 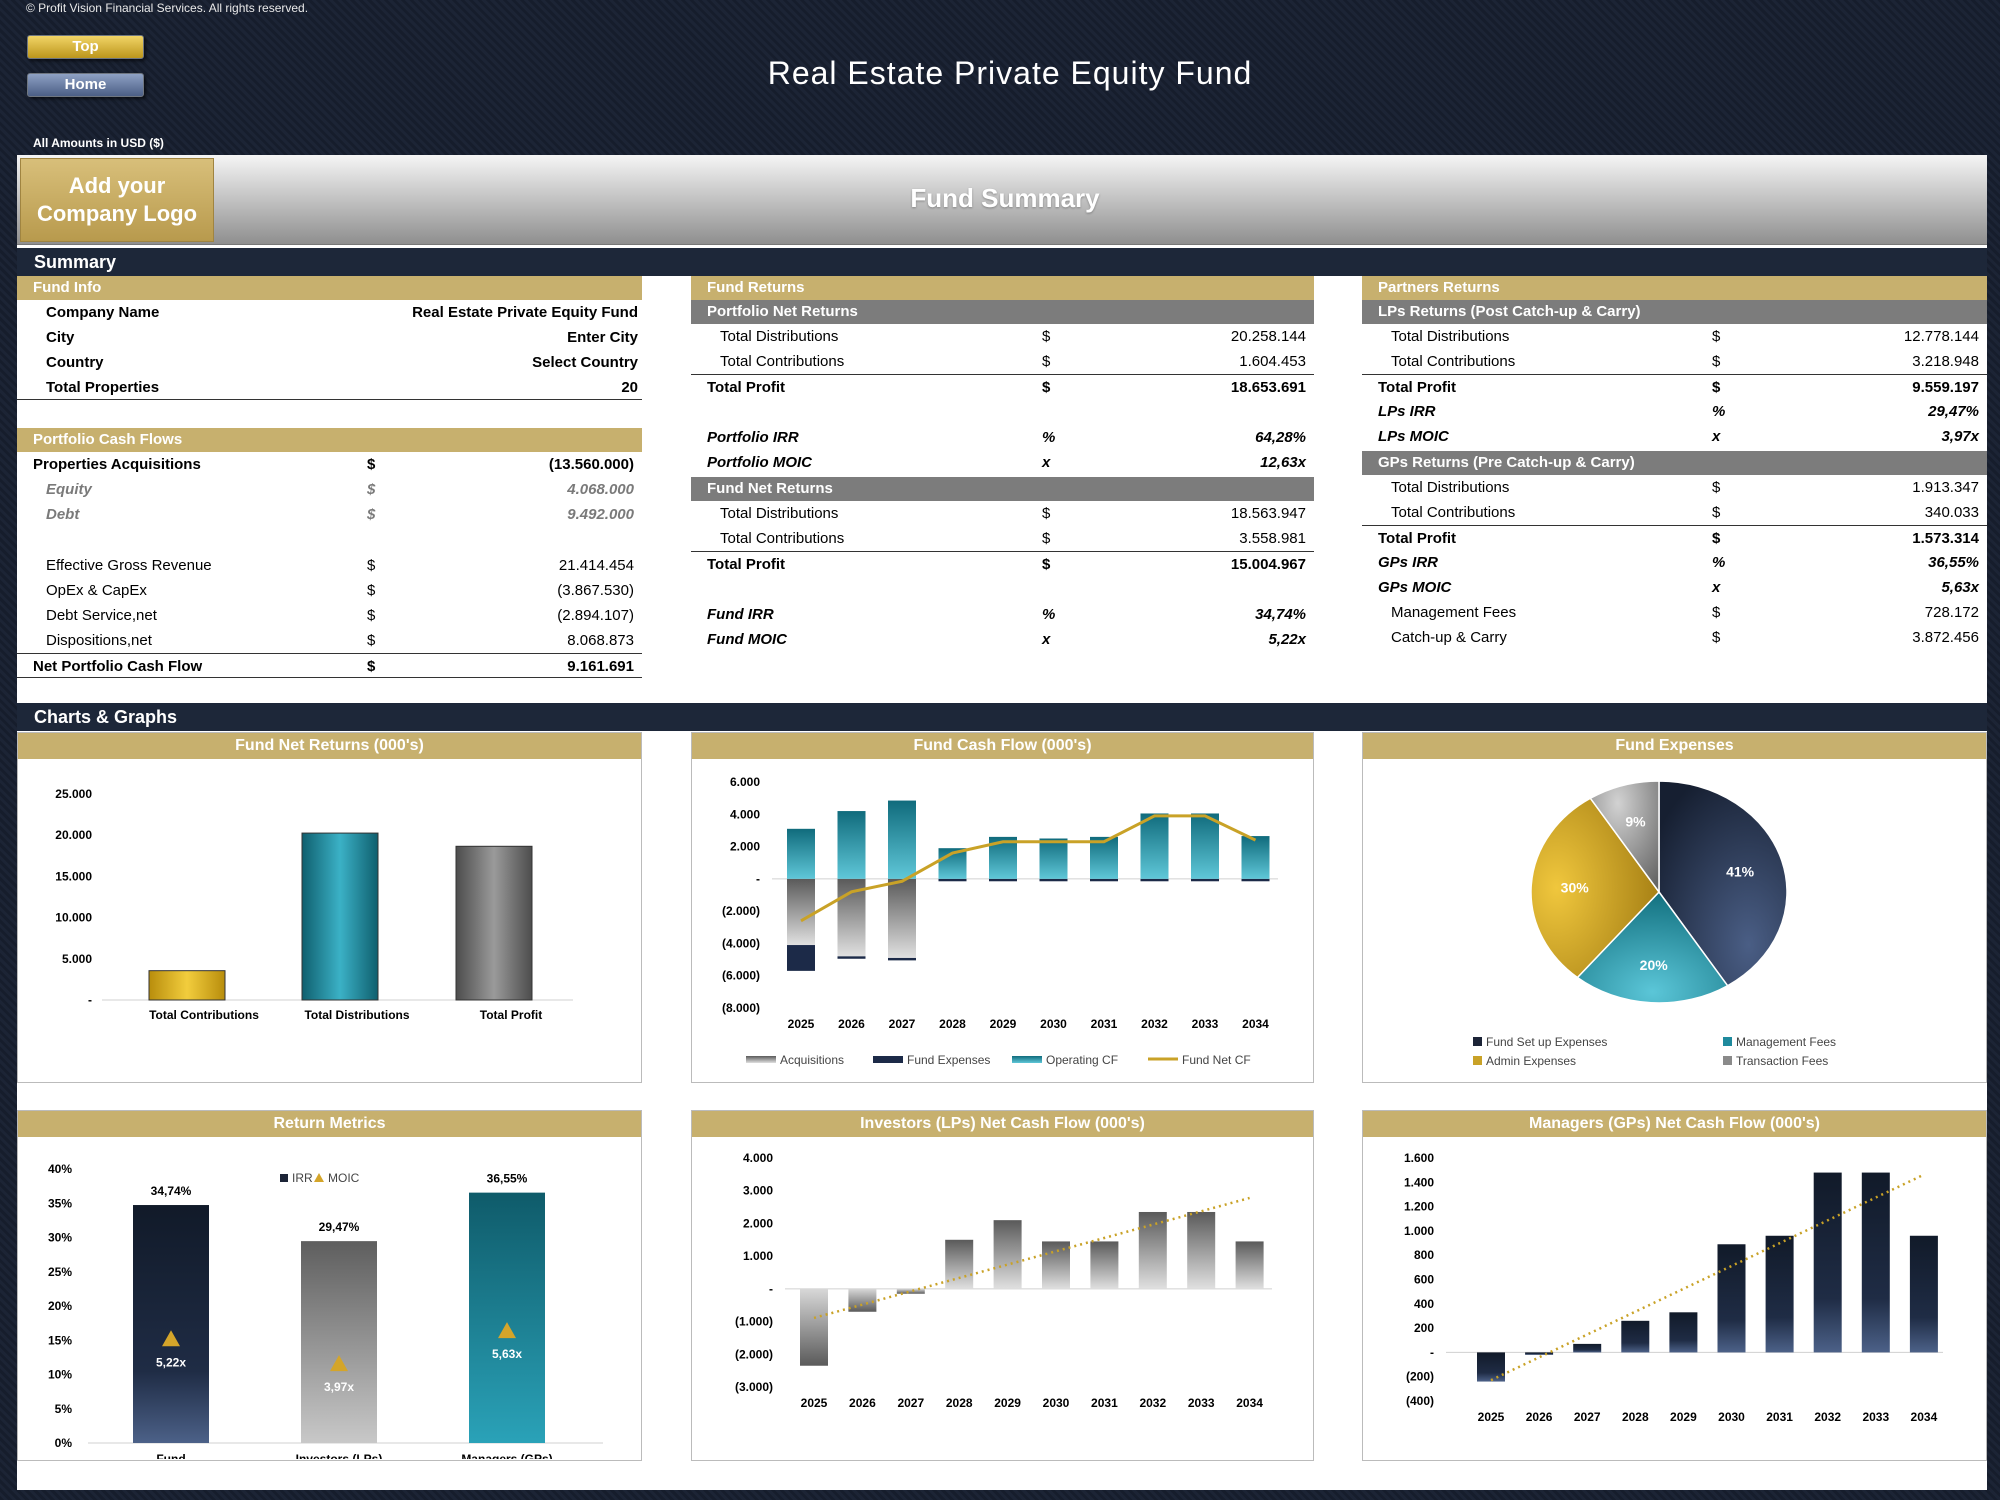 I want to click on y-tick-label: (2.000), so click(x=741, y=911).